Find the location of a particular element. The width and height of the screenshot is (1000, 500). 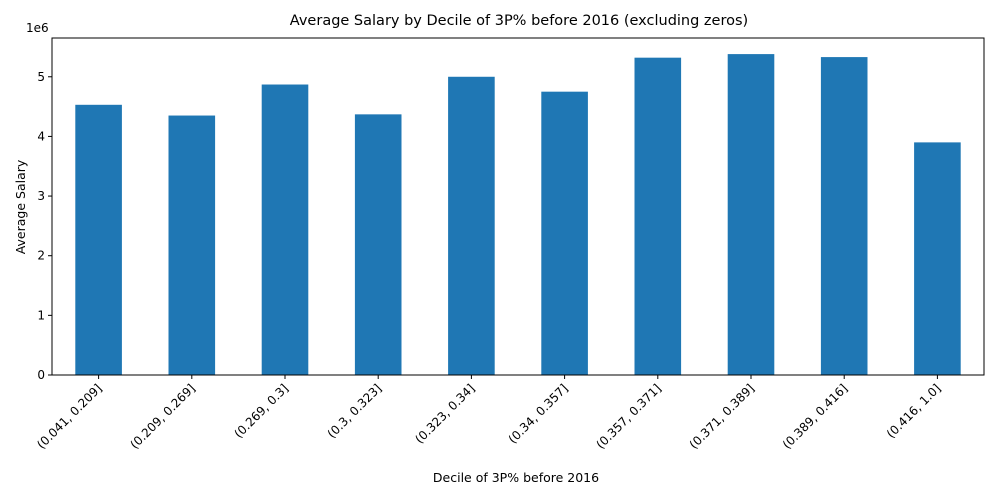

y-tick-label: 3 is located at coordinates (41, 196).